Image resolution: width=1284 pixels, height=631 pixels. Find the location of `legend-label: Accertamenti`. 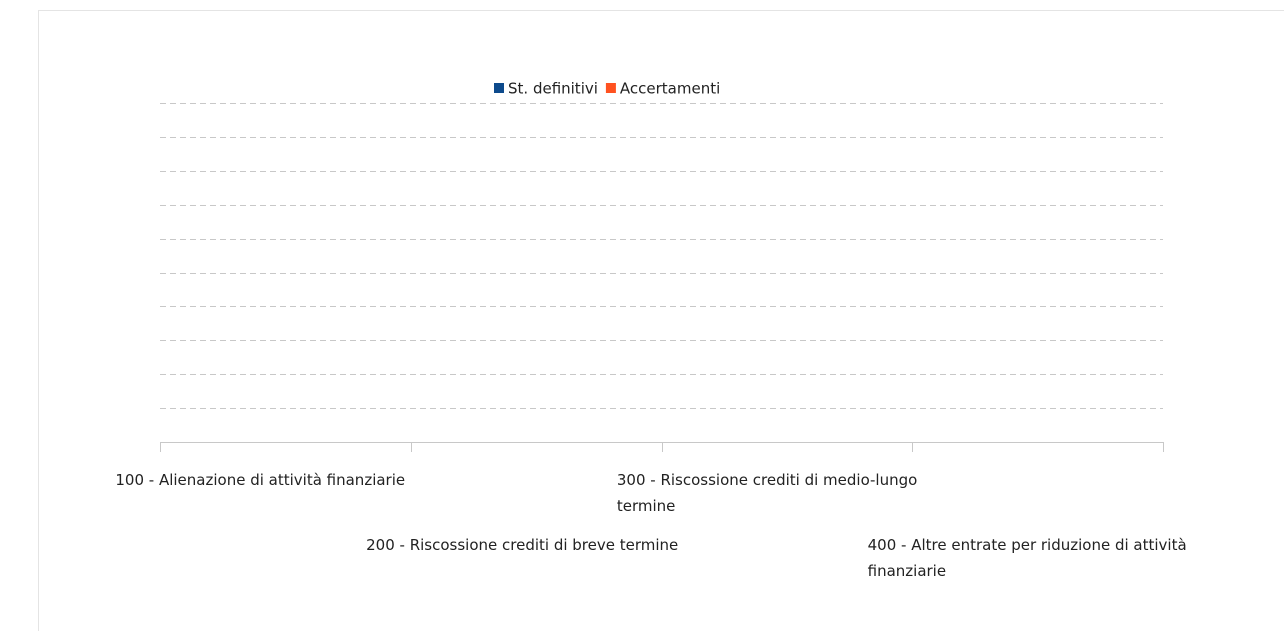

legend-label: Accertamenti is located at coordinates (670, 89).